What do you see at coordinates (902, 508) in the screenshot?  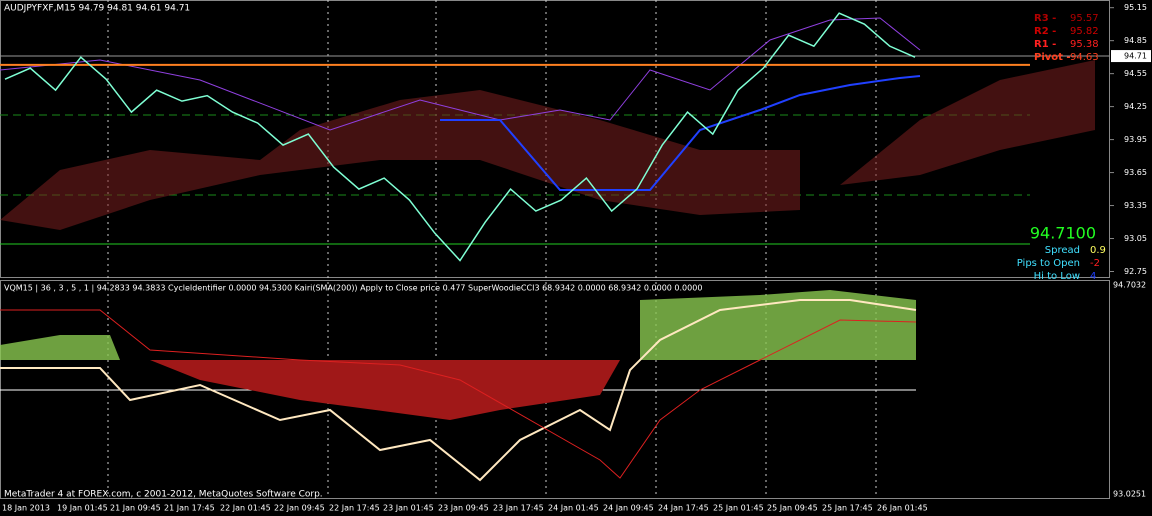 I see `time-label: 26 Jan 01:45` at bounding box center [902, 508].